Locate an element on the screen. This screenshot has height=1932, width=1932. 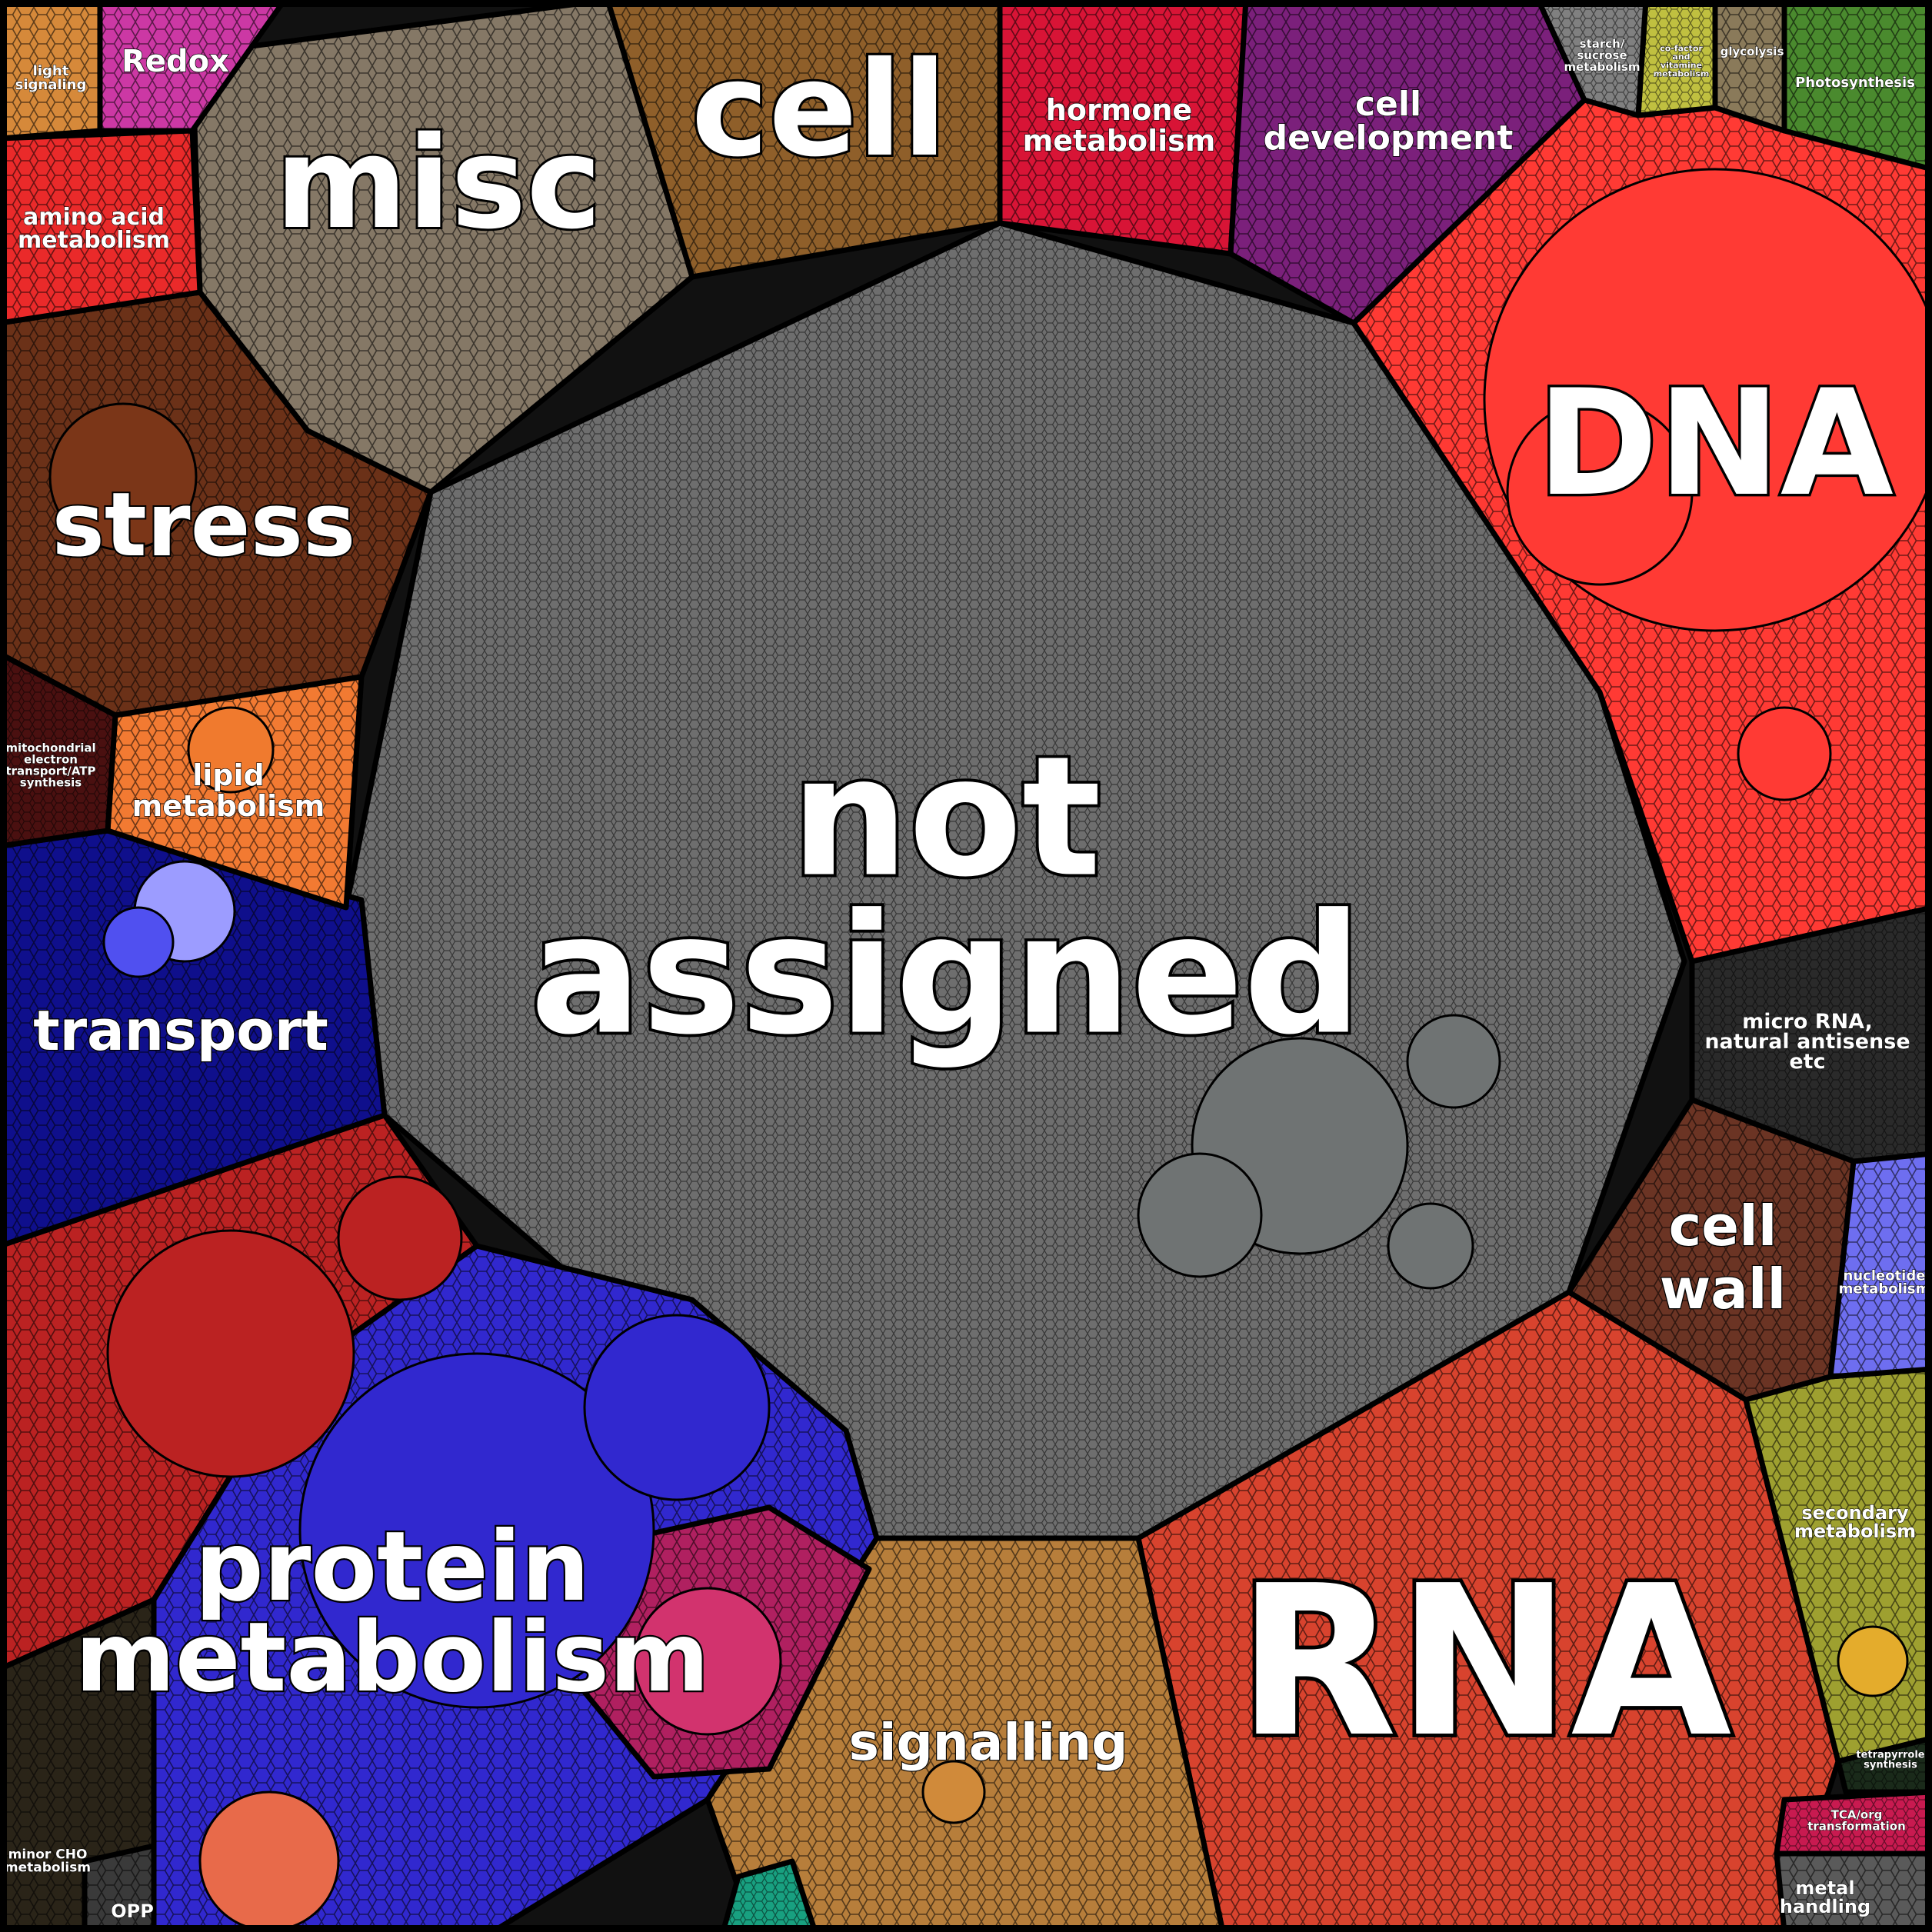
label-line: electron is located at coordinates (51, 759).